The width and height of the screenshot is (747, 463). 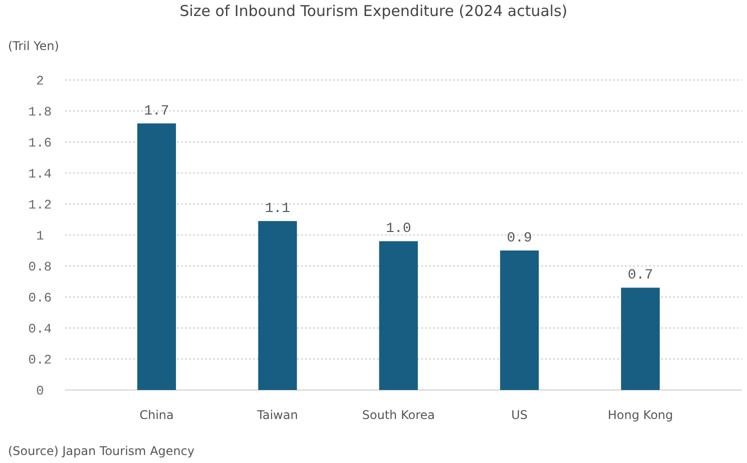 I want to click on data-label: 1.1, so click(x=277, y=209).